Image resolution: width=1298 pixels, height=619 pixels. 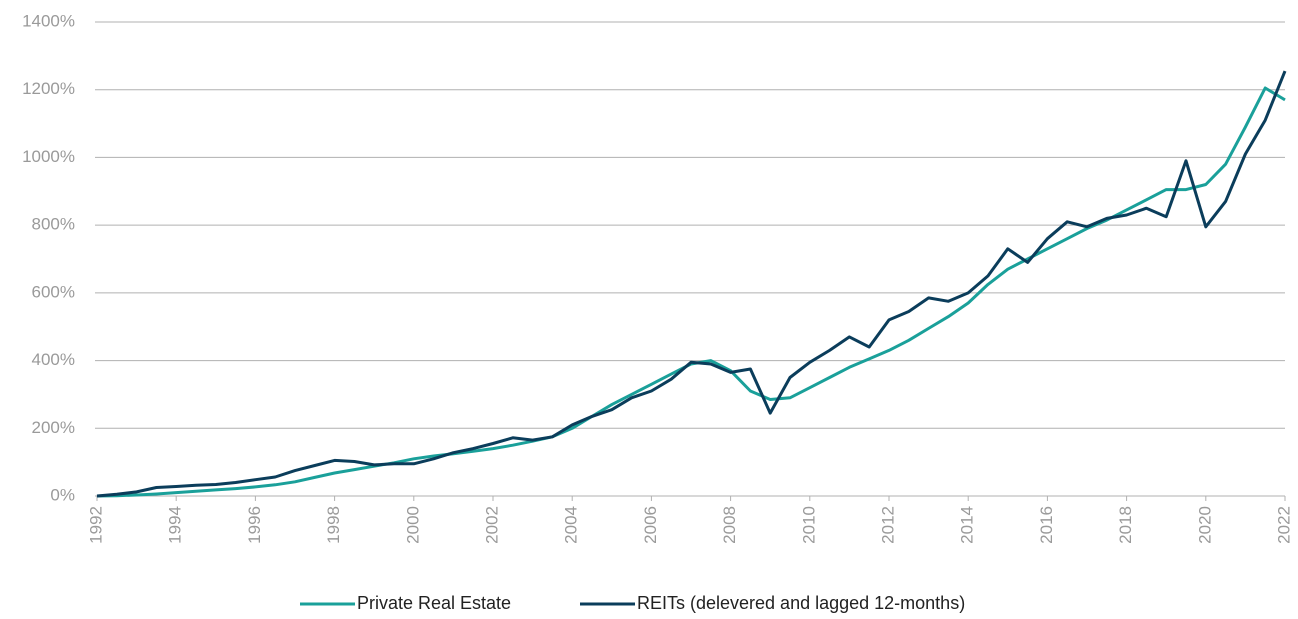 I want to click on x-tick-label: 2002, so click(x=491, y=525).